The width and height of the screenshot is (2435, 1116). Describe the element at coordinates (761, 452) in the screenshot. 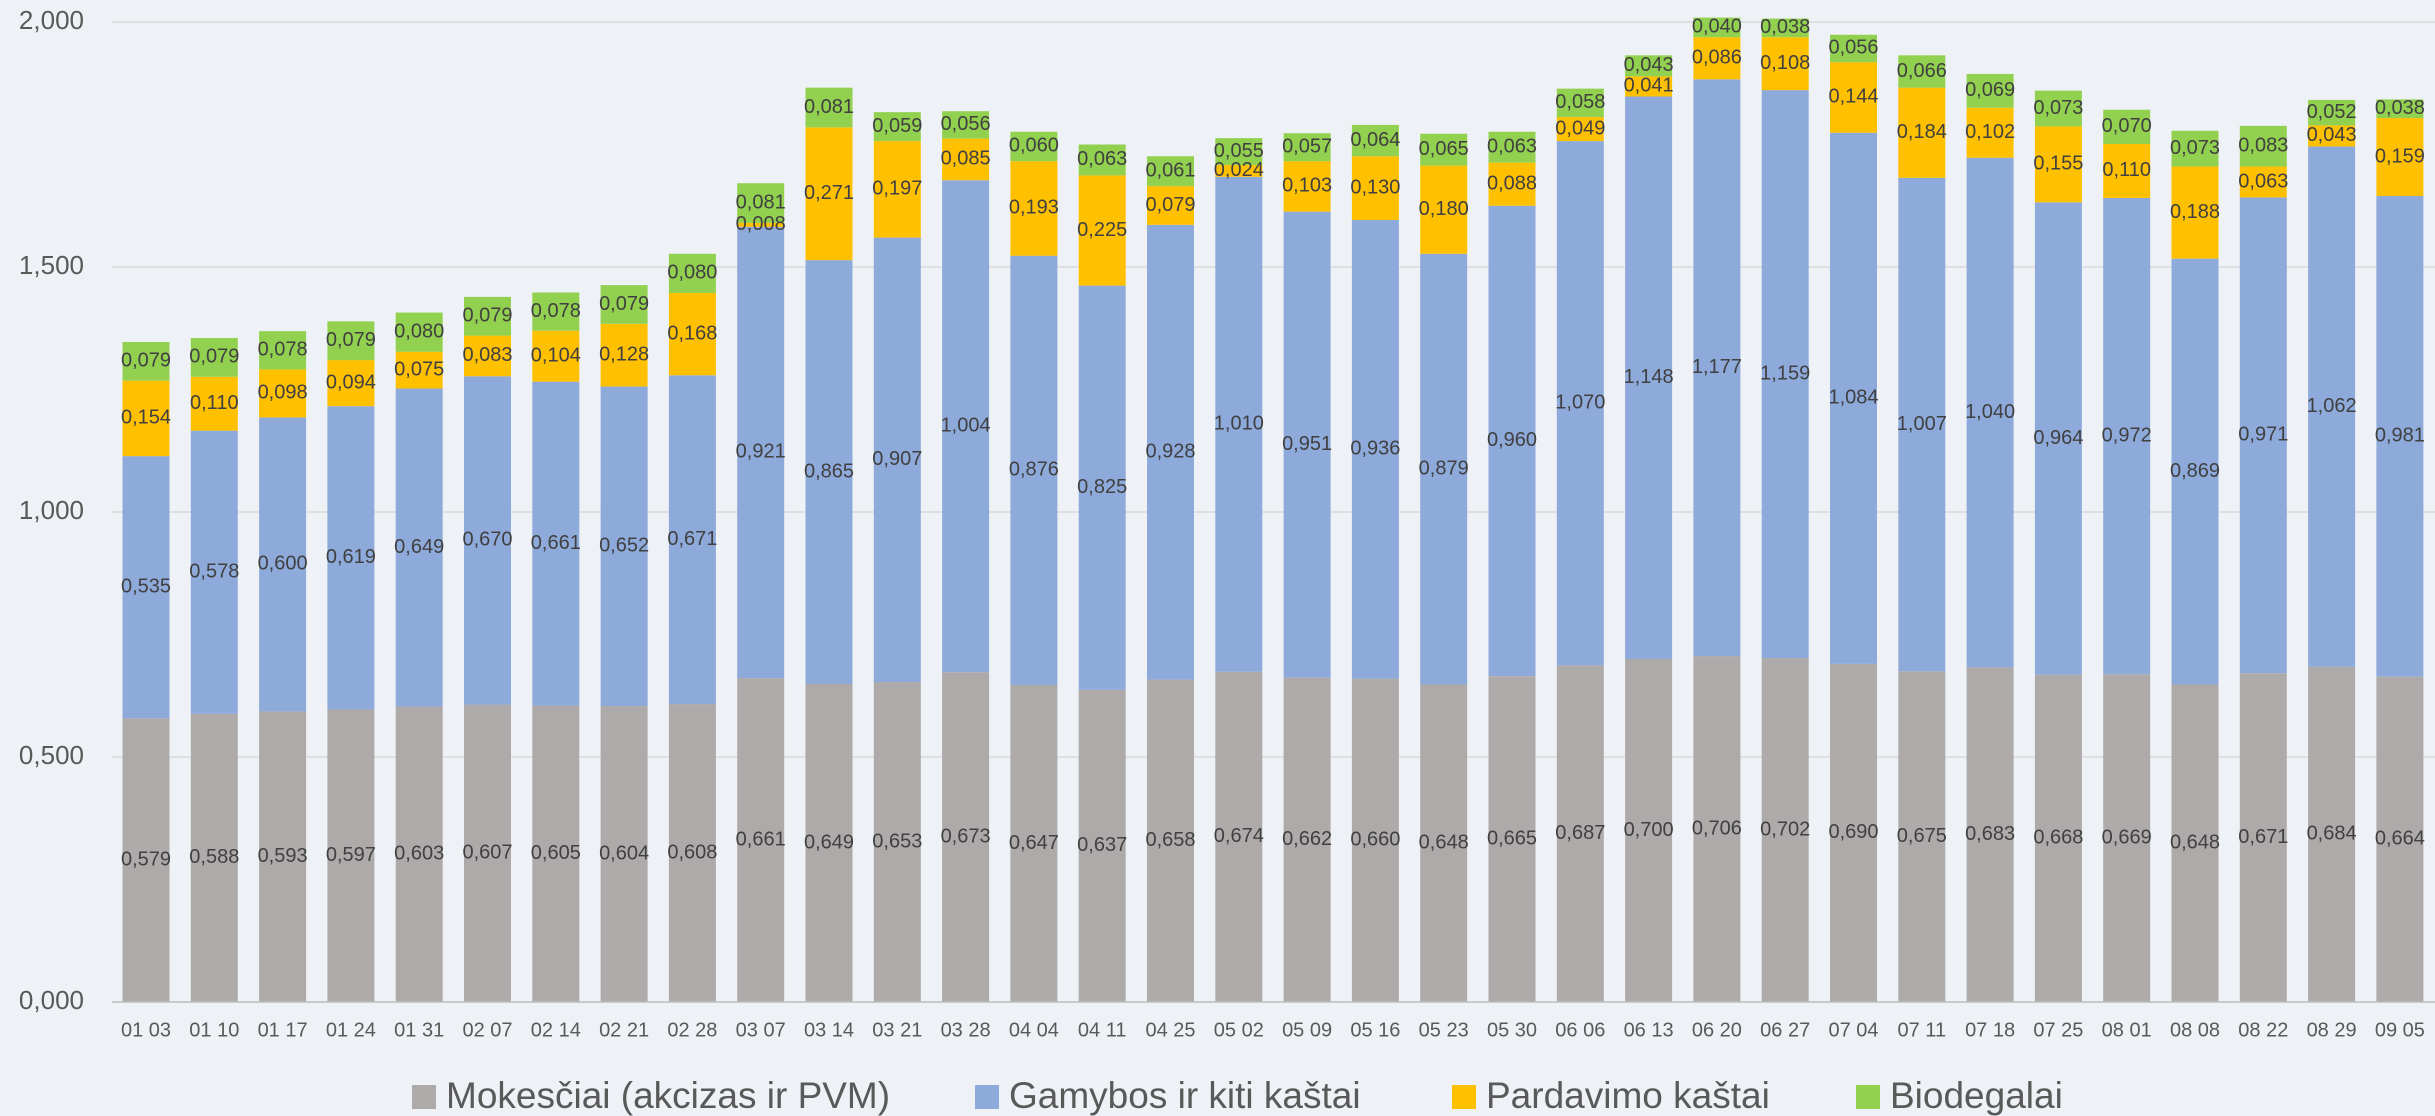

I see `data-label: 0,921` at that location.